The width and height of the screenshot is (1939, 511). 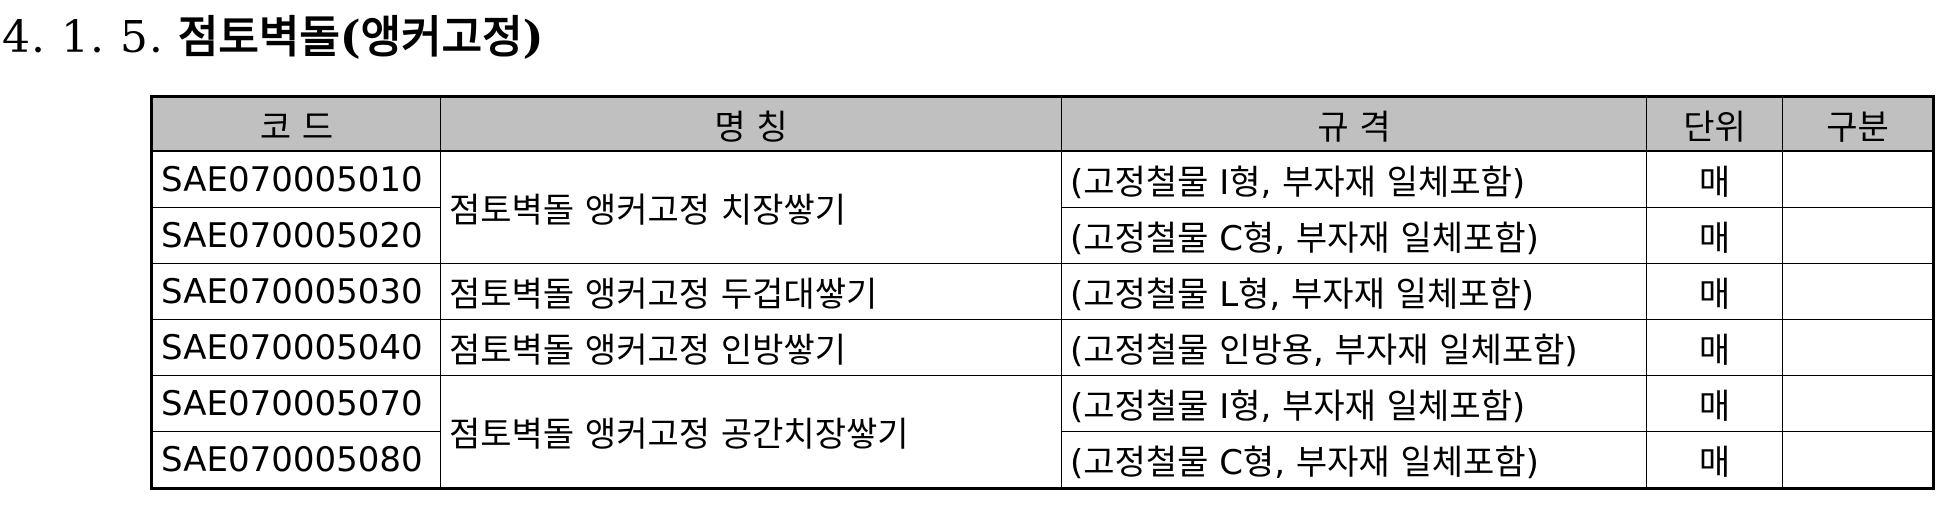 I want to click on row-name: 점토벽돌 앵커고정 두겁대쌓기, so click(x=751, y=291).